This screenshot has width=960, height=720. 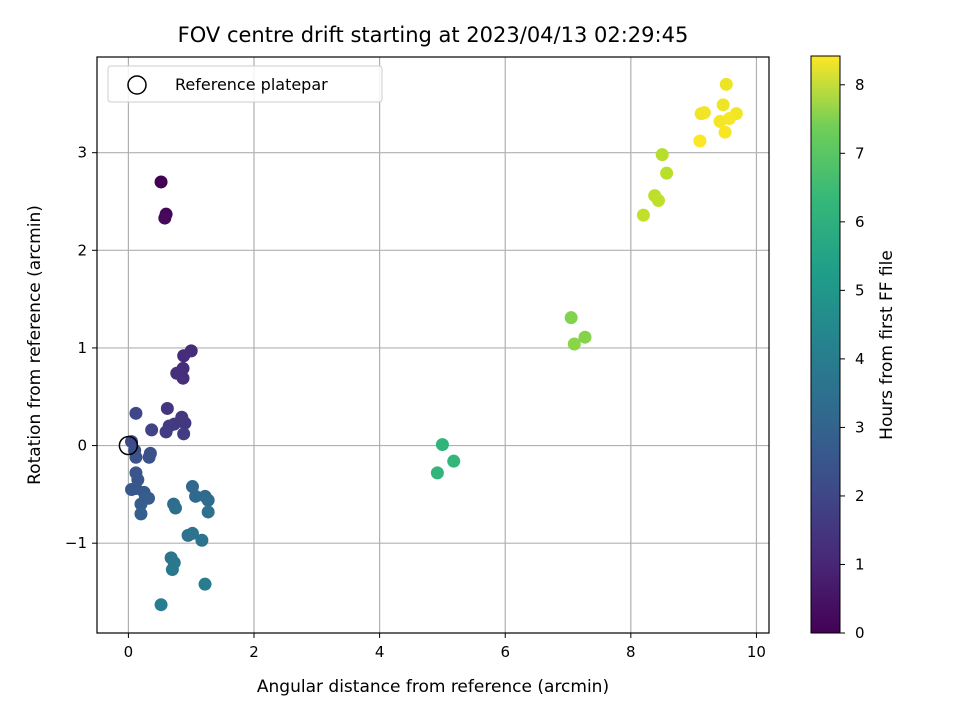 What do you see at coordinates (860, 564) in the screenshot?
I see `colorbar-tick-label: 1` at bounding box center [860, 564].